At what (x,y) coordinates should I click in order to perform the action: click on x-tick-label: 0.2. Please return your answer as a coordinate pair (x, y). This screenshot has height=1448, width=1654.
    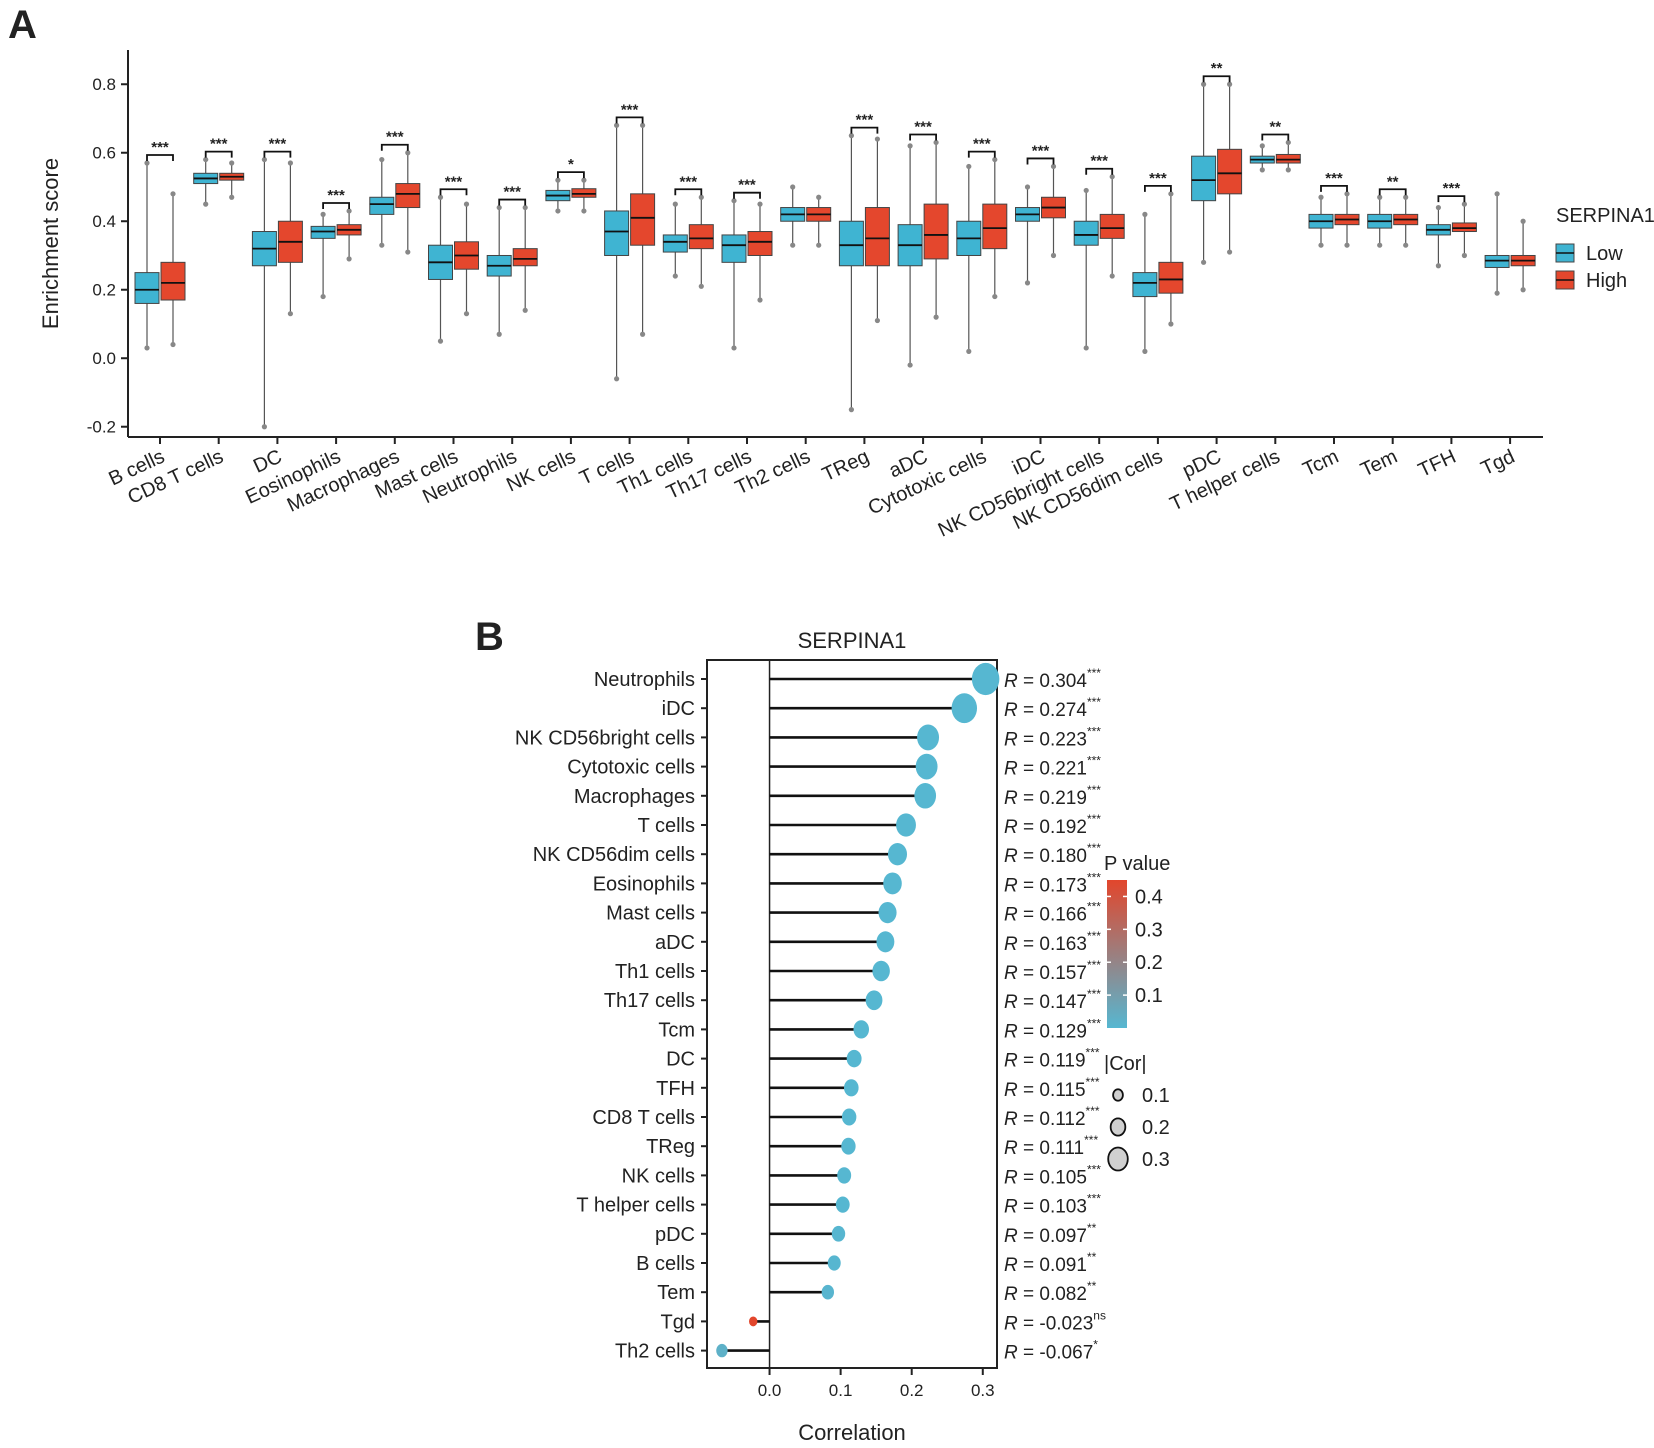
    Looking at the image, I should click on (912, 1390).